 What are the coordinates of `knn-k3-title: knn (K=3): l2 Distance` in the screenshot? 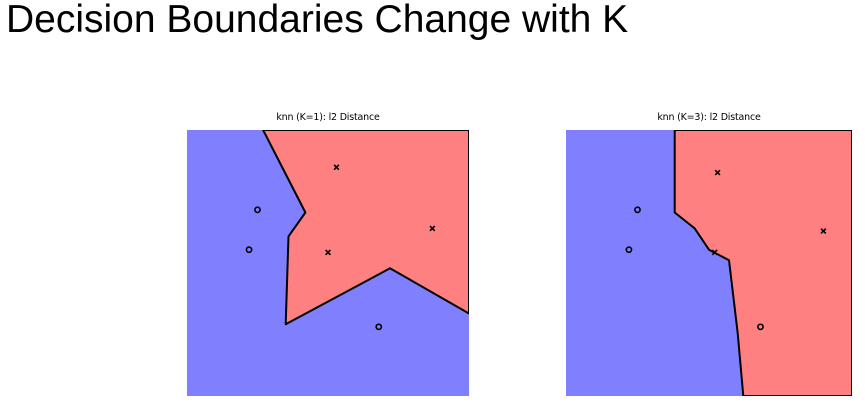 It's located at (709, 117).